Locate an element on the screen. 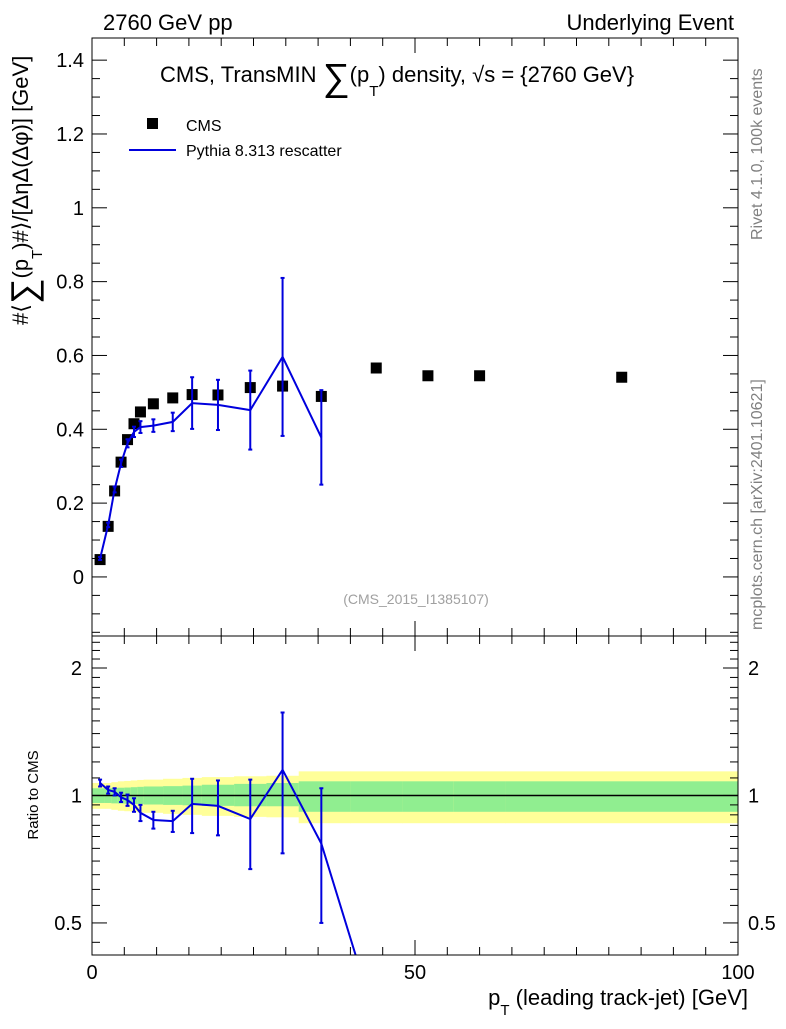 The width and height of the screenshot is (786, 1029). x-axis-label: pT (leading track-jet) [GeV] is located at coordinates (618, 1002).